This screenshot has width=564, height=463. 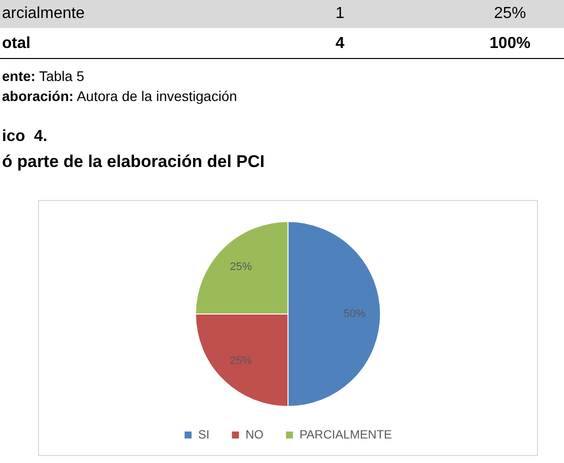 I want to click on legend-label: PARCIALMENTE, so click(x=345, y=434).